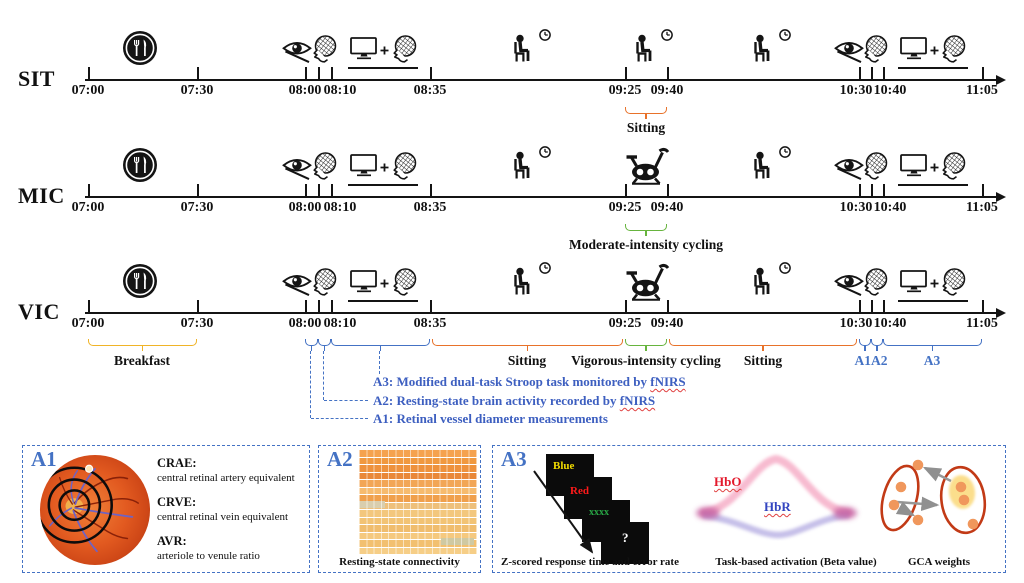  What do you see at coordinates (36, 78) in the screenshot?
I see `timeline-row-label-SIT: SIT` at bounding box center [36, 78].